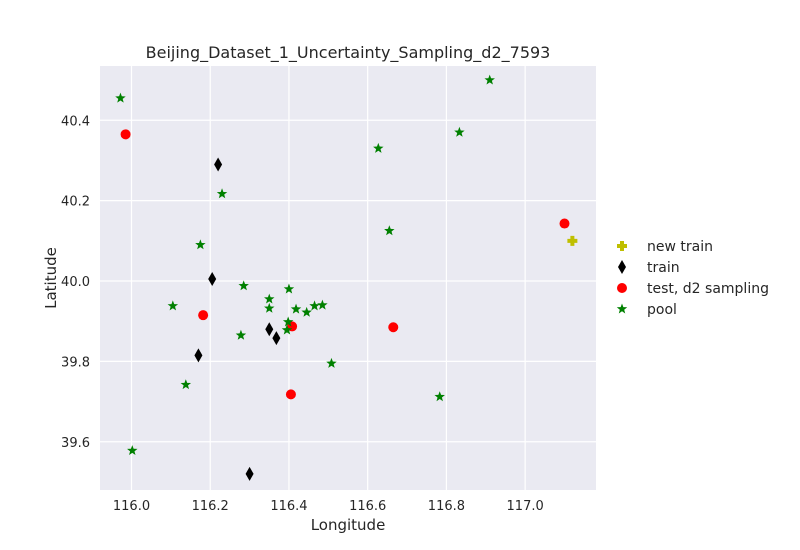 The width and height of the screenshot is (800, 550). What do you see at coordinates (525, 506) in the screenshot?
I see `x-tick-label: 117.0` at bounding box center [525, 506].